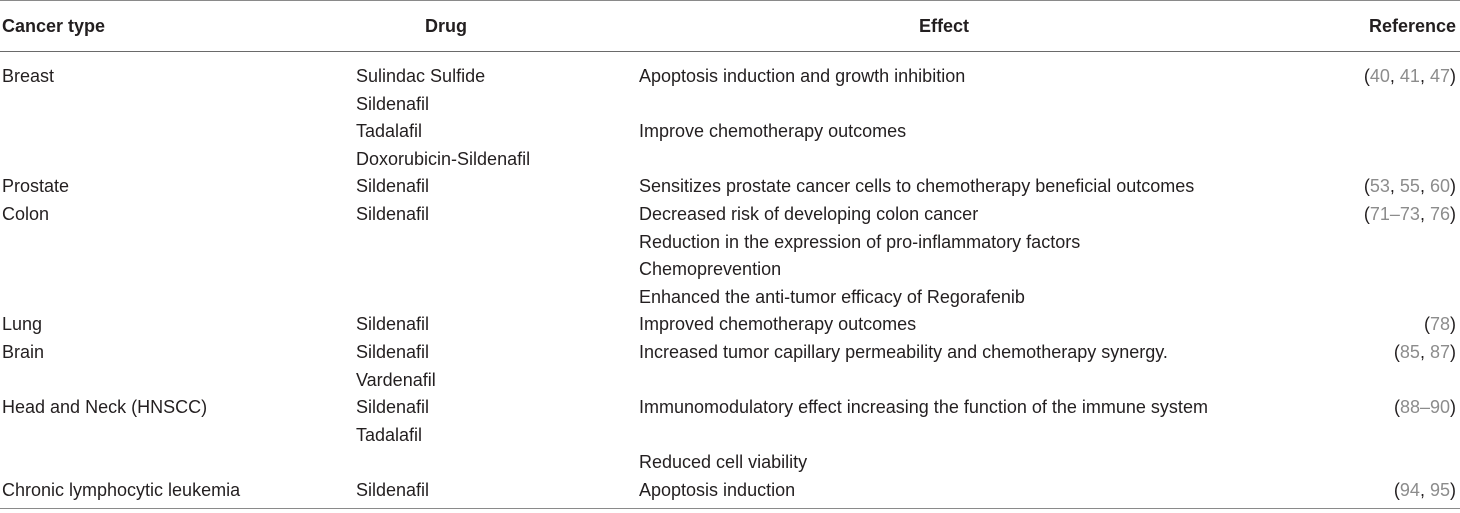  I want to click on reference-link: 78, so click(1439, 324).